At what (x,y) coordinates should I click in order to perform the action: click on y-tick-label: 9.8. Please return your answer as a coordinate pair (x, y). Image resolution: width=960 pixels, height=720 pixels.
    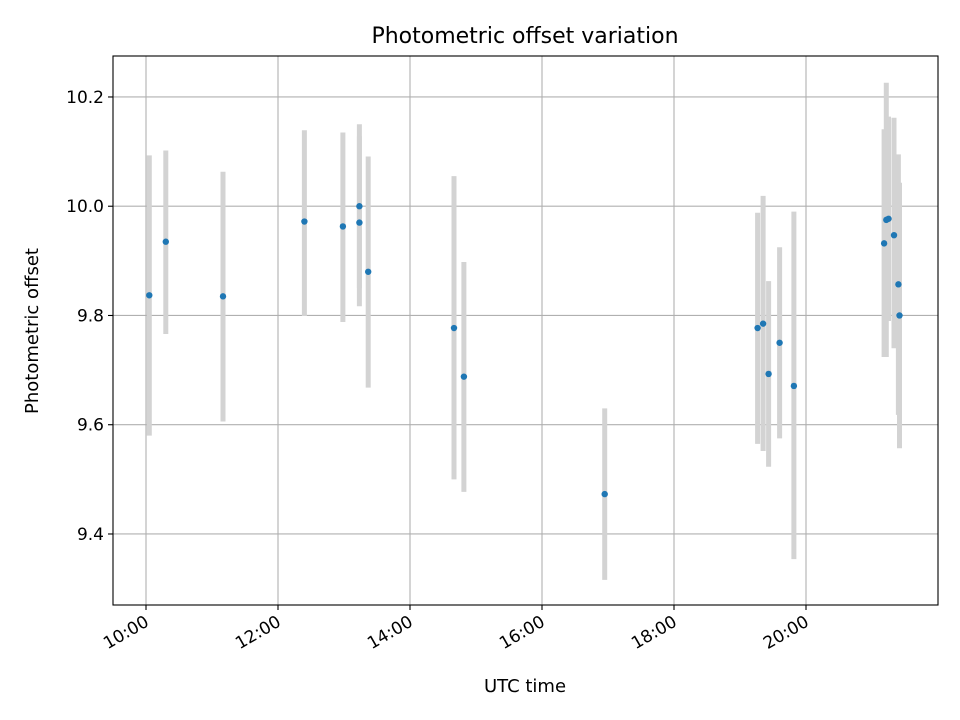
    Looking at the image, I should click on (90, 316).